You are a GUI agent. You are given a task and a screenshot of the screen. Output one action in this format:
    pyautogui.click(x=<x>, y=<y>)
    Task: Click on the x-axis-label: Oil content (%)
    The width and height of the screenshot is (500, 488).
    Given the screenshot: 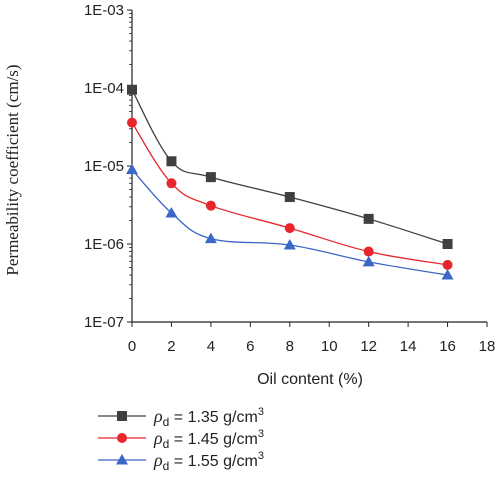 What is the action you would take?
    pyautogui.click(x=310, y=379)
    